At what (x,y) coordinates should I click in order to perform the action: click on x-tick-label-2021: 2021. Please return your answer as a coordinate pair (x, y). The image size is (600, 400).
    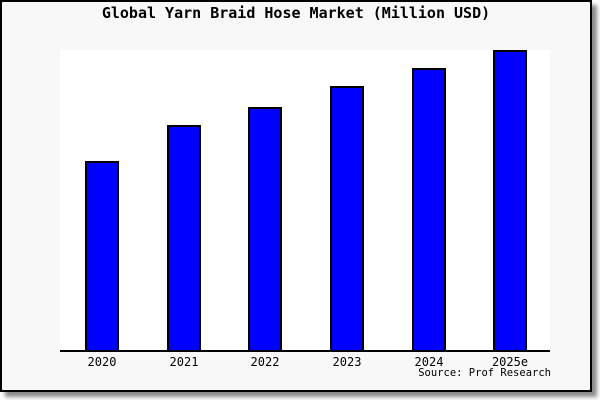
    Looking at the image, I should click on (184, 362).